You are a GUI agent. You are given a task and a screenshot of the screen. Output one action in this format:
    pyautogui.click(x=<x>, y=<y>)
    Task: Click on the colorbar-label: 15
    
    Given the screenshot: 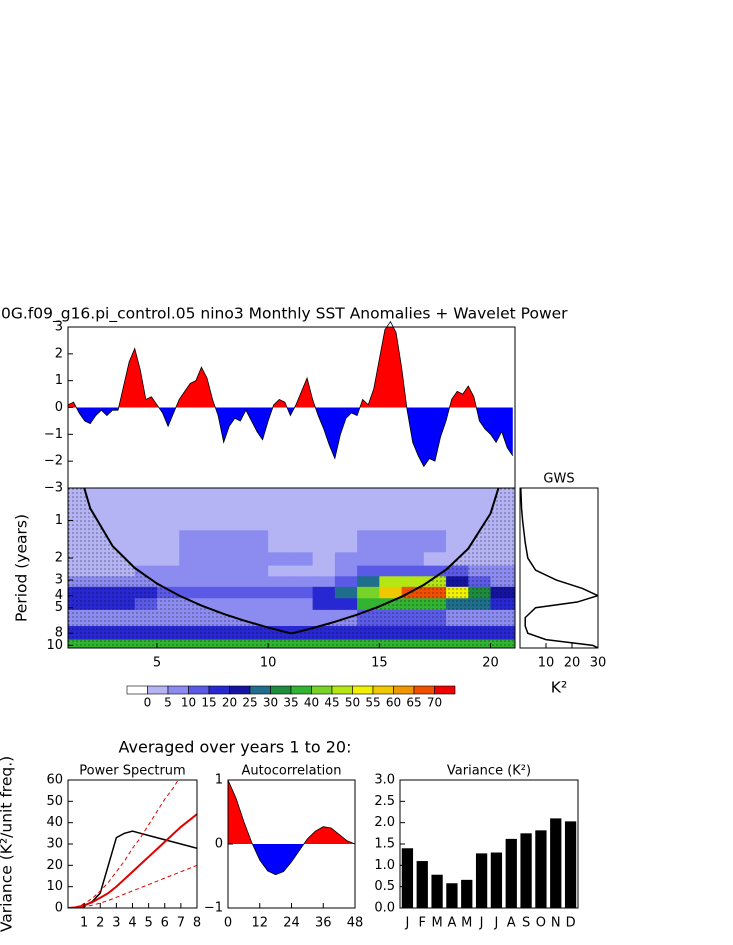 What is the action you would take?
    pyautogui.click(x=208, y=703)
    